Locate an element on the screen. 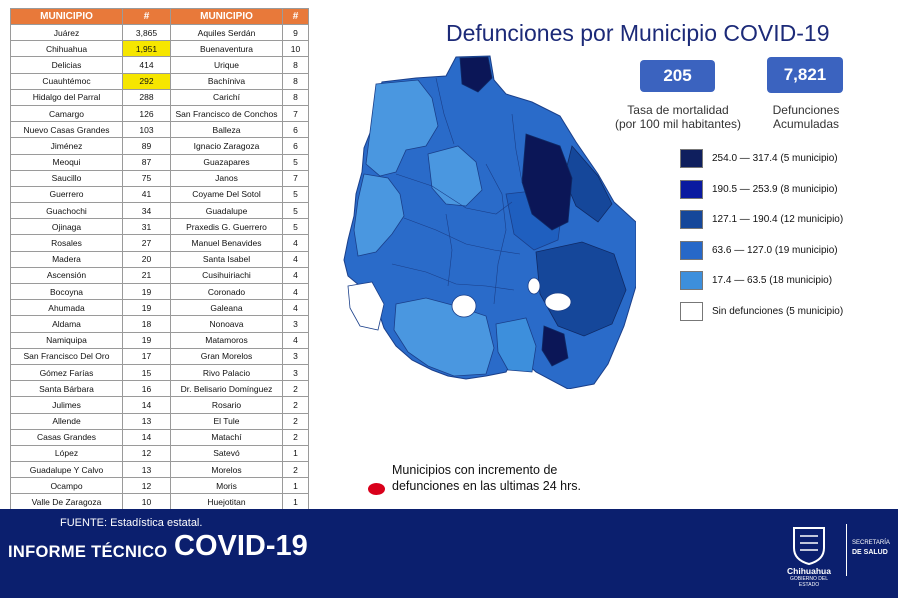  death-count-cell: 126 is located at coordinates (146, 113).